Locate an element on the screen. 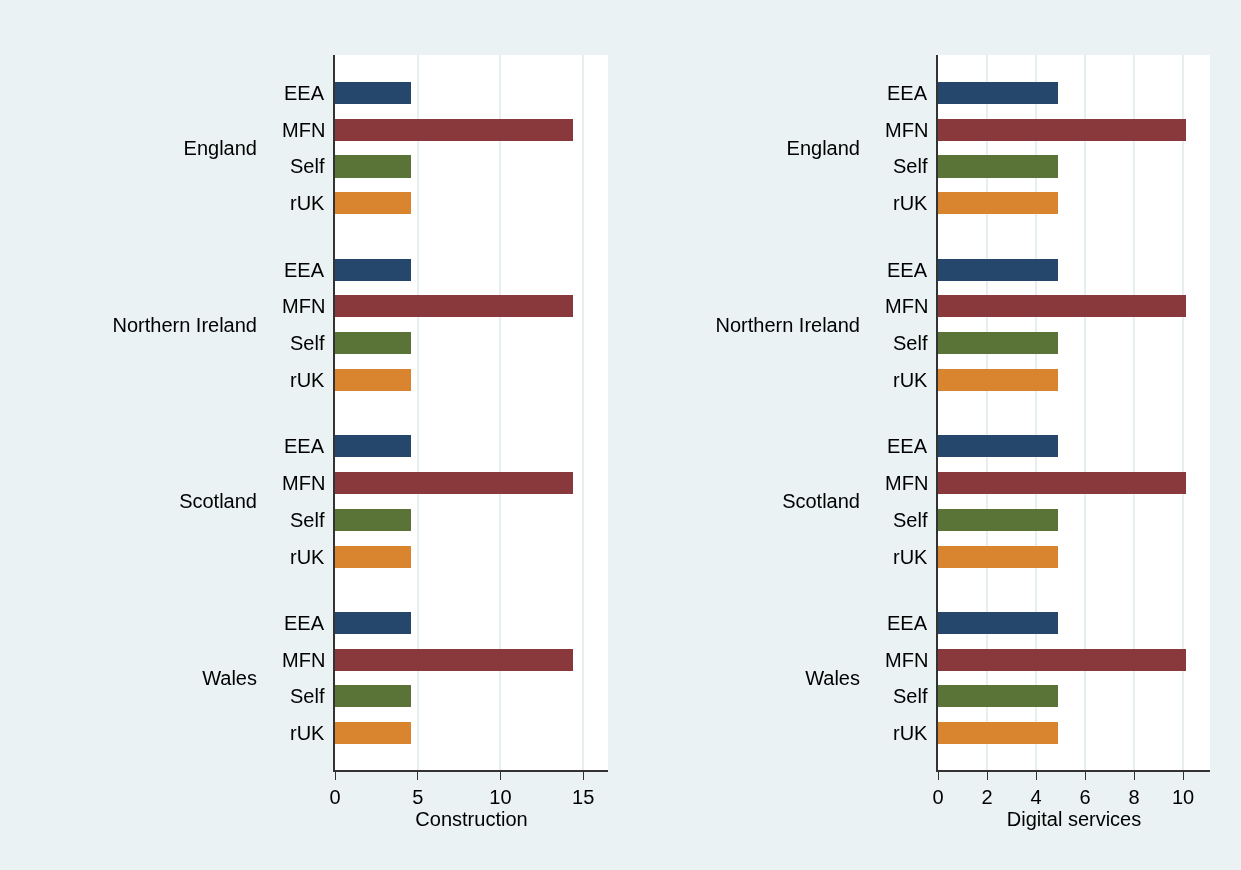 This screenshot has width=1241, height=870. x-tick-label: 2 is located at coordinates (987, 797).